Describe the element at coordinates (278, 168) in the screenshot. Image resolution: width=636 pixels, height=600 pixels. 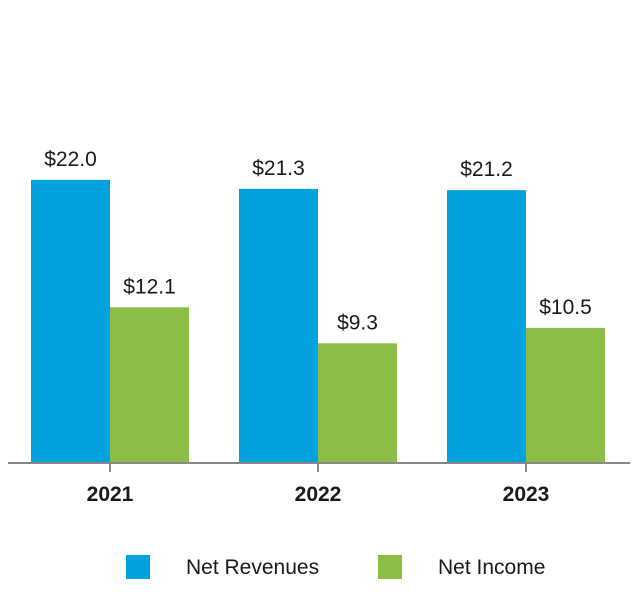
I see `value-label-net-revenues-2022: $21.3` at that location.